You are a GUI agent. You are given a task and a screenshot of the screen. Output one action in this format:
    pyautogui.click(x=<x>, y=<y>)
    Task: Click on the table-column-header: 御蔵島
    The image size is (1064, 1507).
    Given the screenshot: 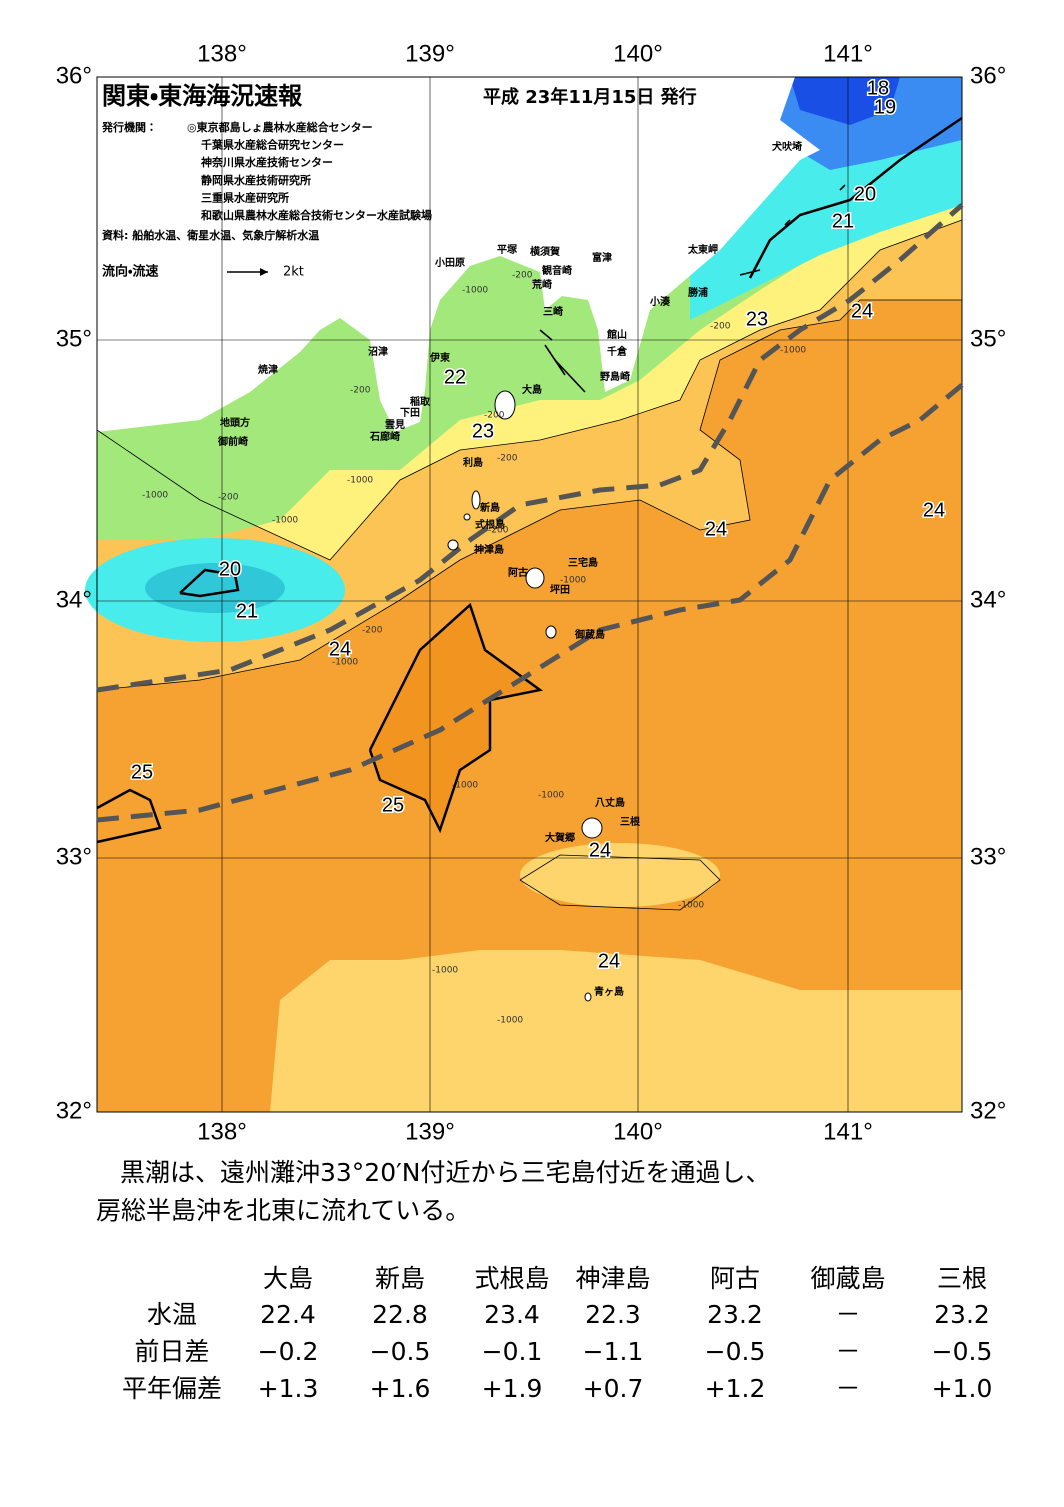 What is the action you would take?
    pyautogui.click(x=847, y=1278)
    